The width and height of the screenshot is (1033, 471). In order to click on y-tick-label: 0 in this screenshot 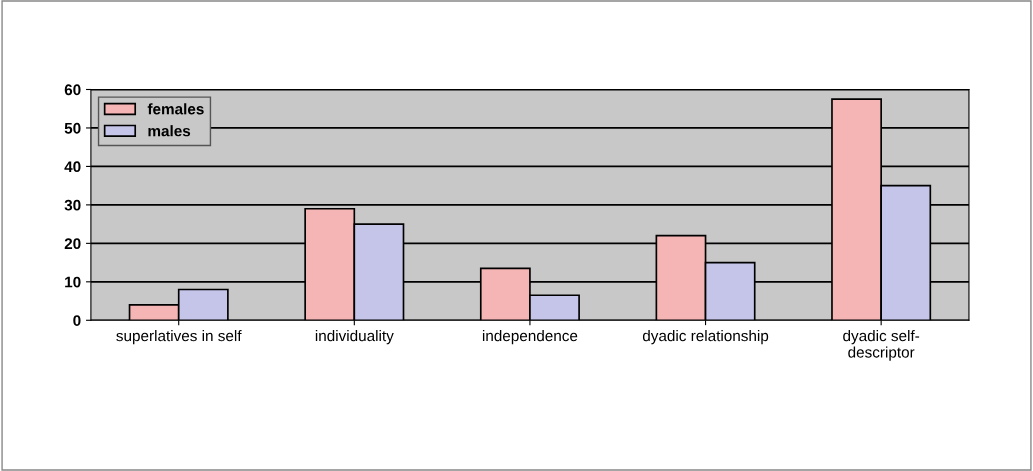, I will do `click(77, 320)`.